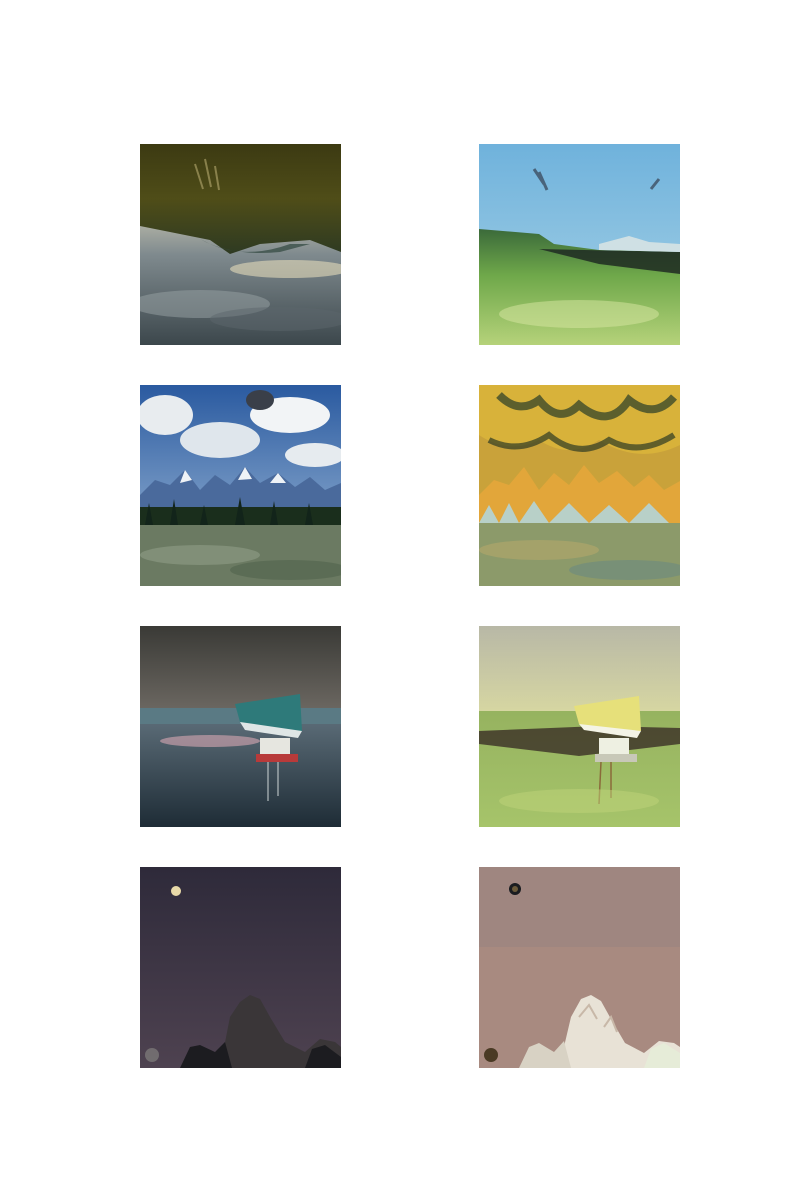 The width and height of the screenshot is (800, 1200). I want to click on row3-input-image, so click(240, 726).